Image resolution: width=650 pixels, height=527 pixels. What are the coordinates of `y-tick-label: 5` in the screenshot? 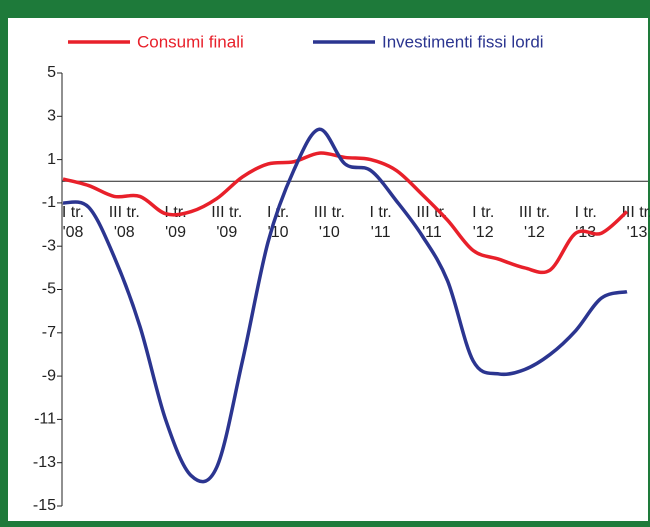 It's located at (51, 72).